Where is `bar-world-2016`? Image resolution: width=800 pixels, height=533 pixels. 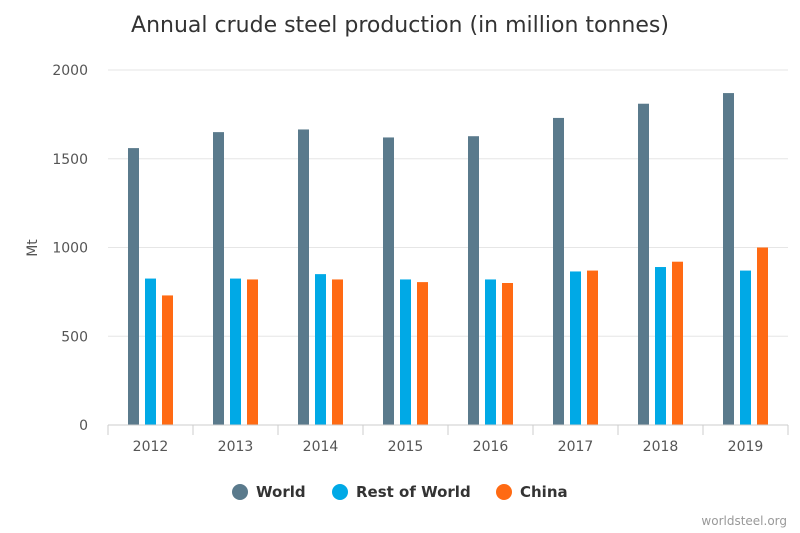 bar-world-2016 is located at coordinates (473, 280).